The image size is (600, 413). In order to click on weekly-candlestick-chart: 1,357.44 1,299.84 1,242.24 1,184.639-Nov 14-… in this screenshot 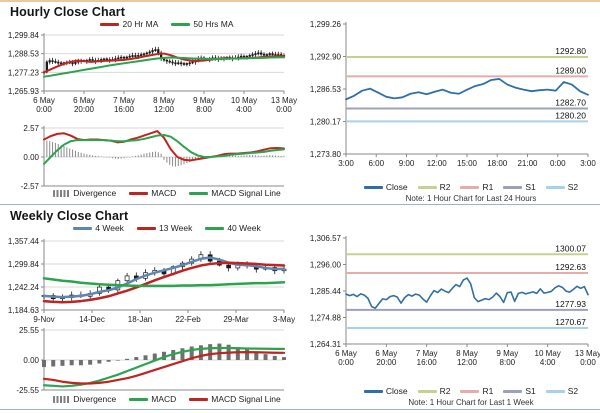, I will do `click(151, 280)`.